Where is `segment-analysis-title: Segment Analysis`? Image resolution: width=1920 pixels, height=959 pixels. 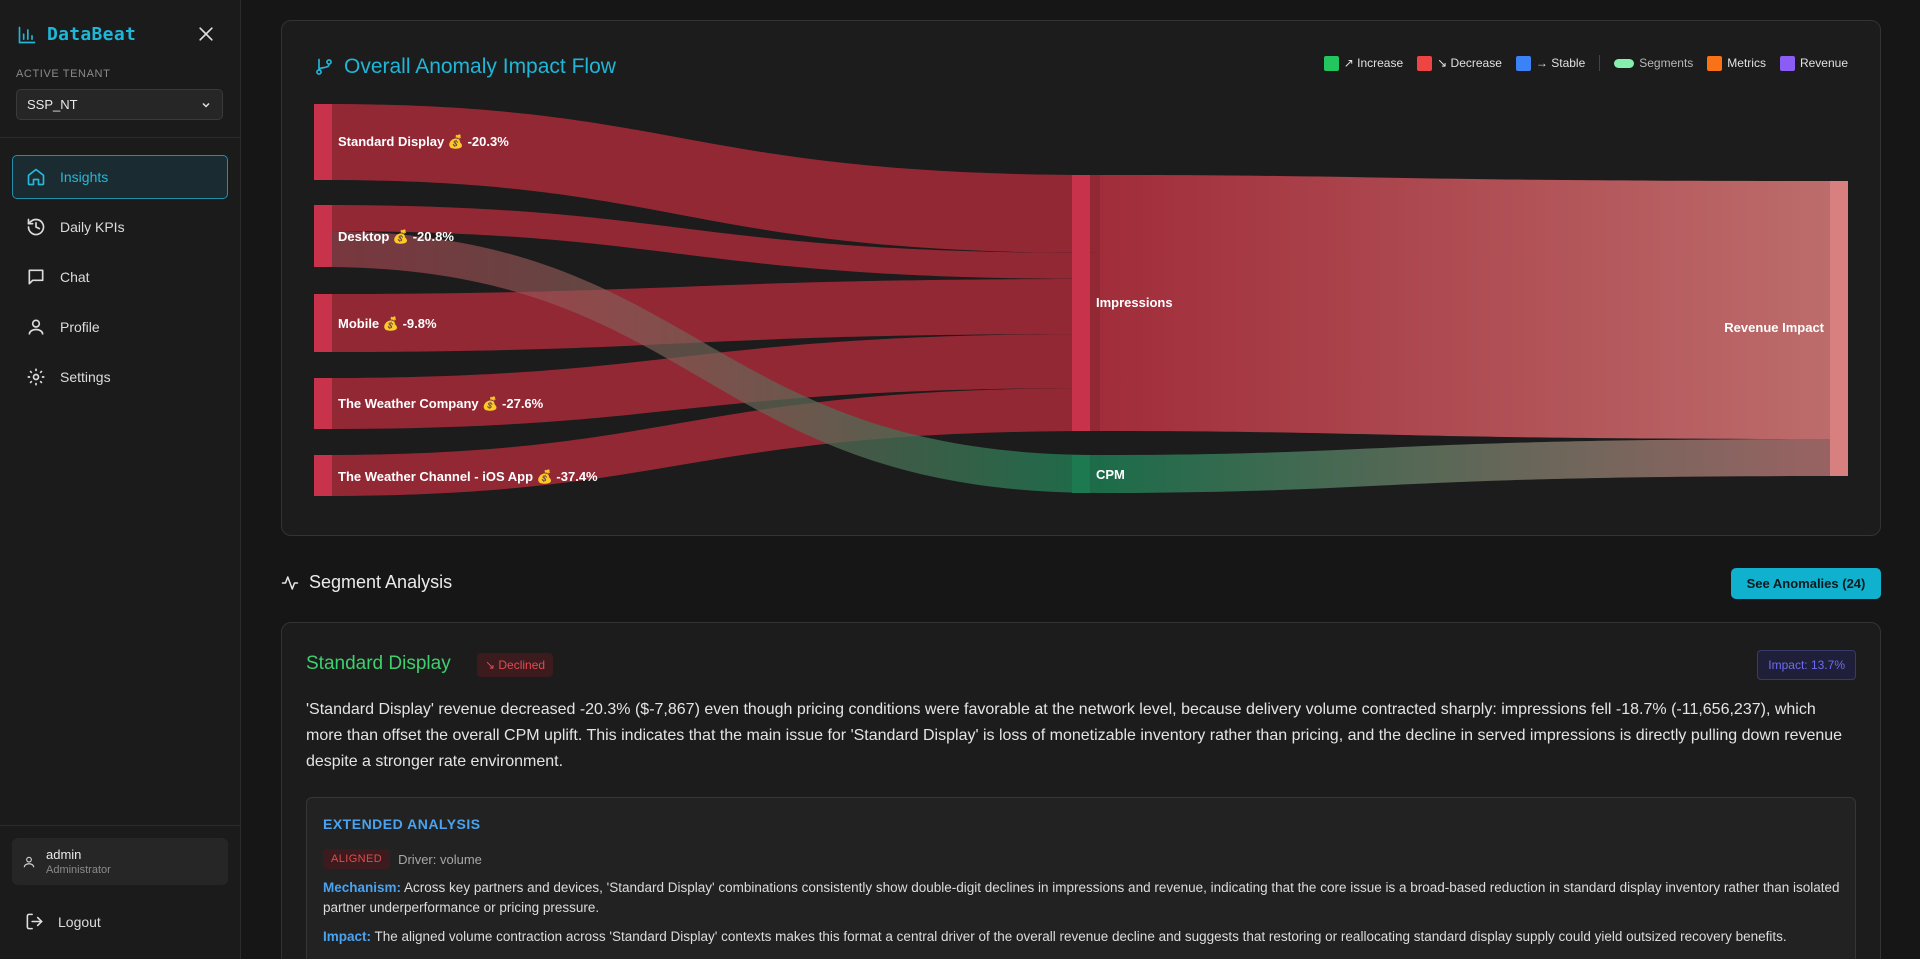 segment-analysis-title: Segment Analysis is located at coordinates (381, 582).